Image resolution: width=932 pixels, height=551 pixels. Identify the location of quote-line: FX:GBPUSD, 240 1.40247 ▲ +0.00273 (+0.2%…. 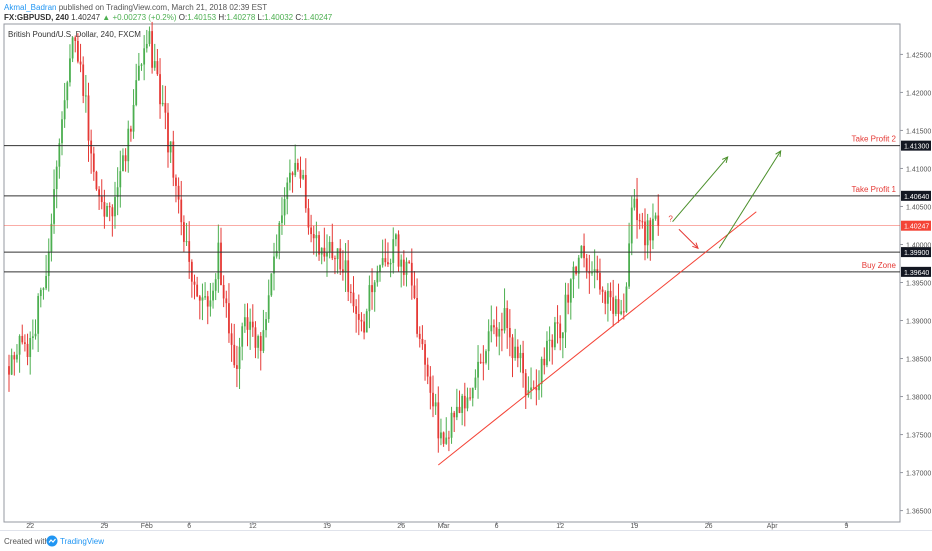
(168, 17).